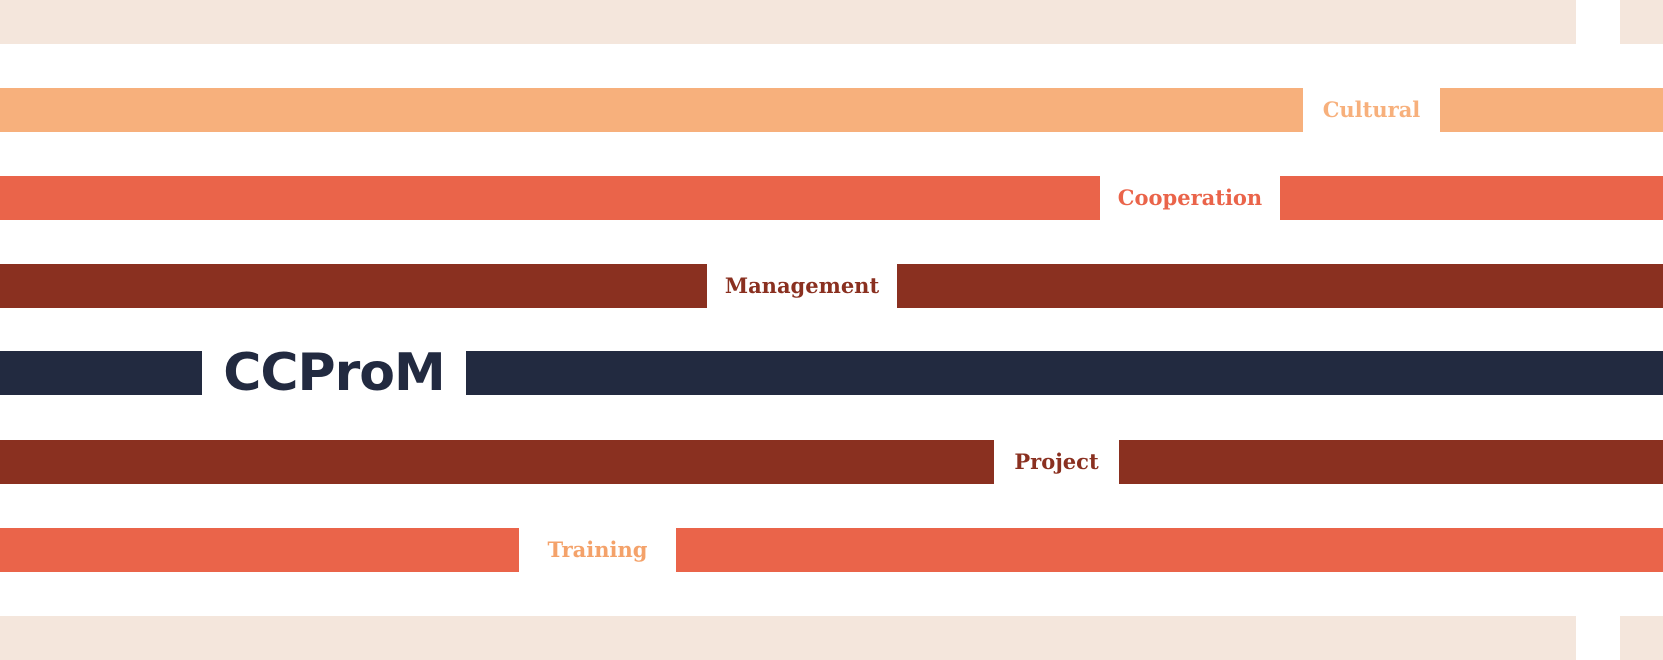  I want to click on stripe-training-right, so click(1169, 550).